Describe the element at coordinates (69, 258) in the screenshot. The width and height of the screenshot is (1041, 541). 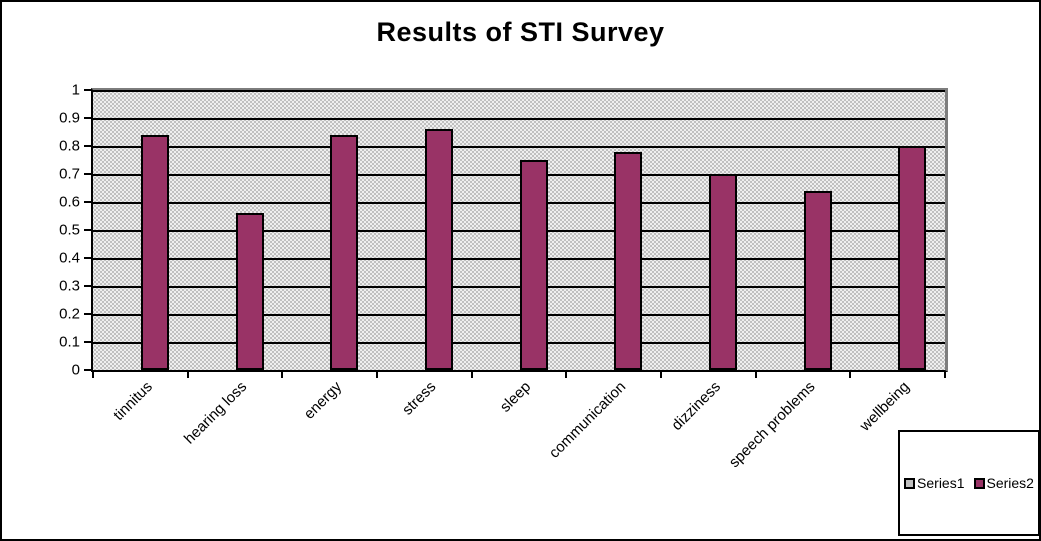
I see `y-axis-label: 0.4` at that location.